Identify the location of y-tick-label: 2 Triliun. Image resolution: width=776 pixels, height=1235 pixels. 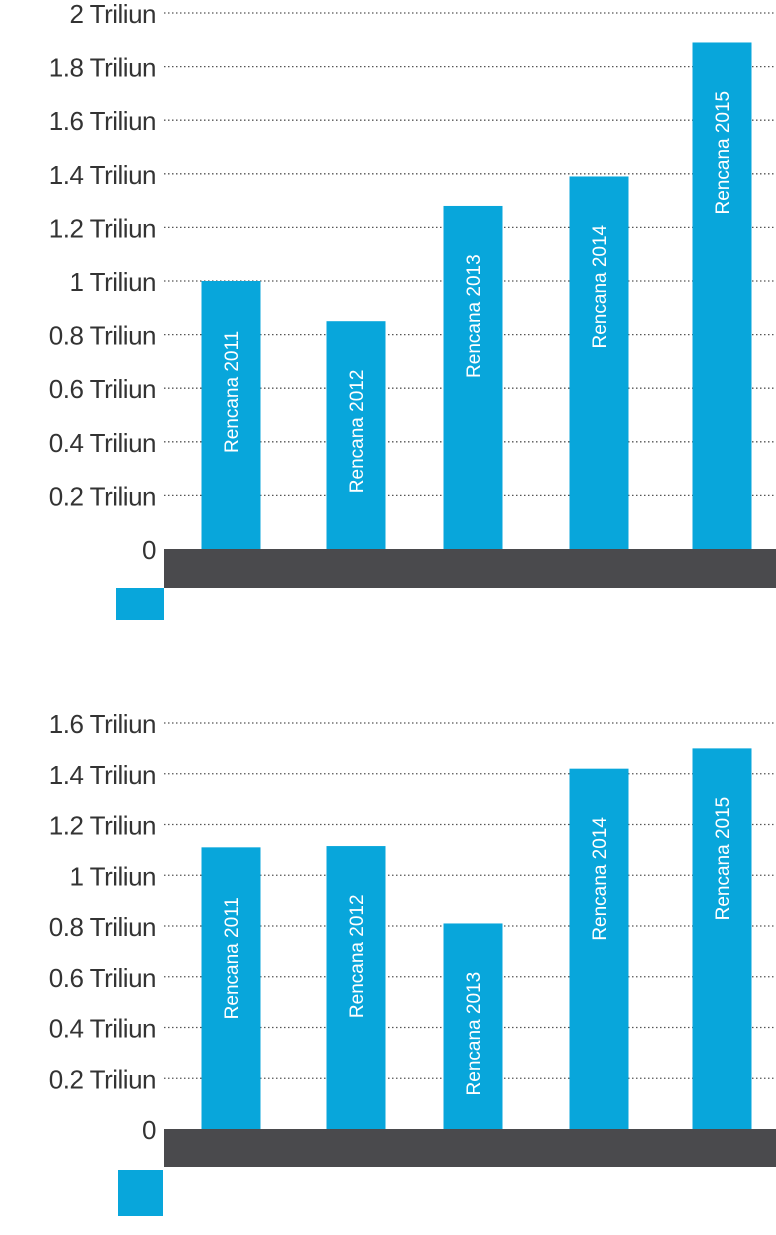
(112, 14).